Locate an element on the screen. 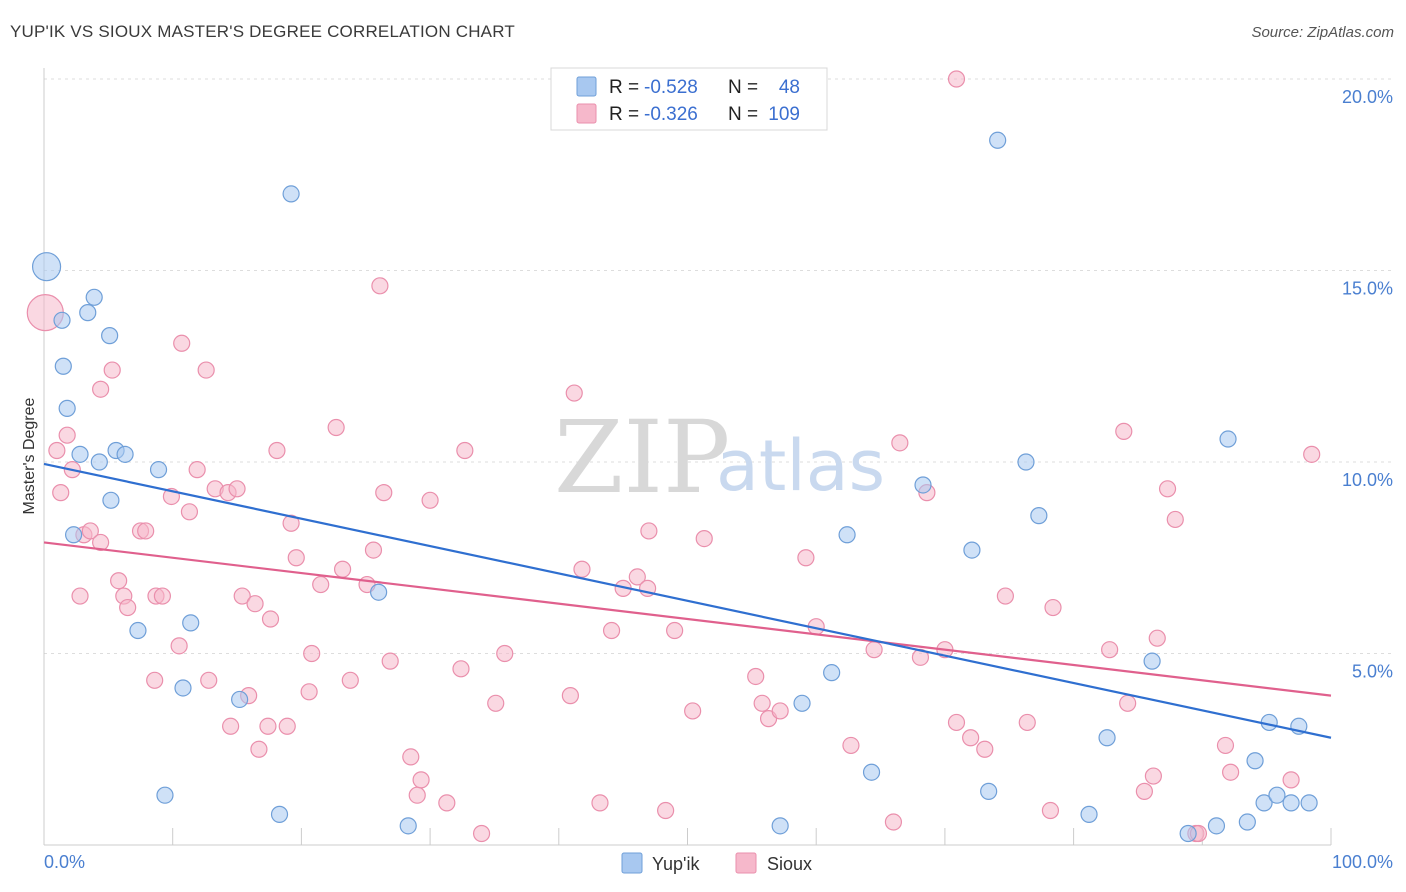 The width and height of the screenshot is (1406, 892). legend-n-value-yupik: 48 is located at coordinates (789, 87).